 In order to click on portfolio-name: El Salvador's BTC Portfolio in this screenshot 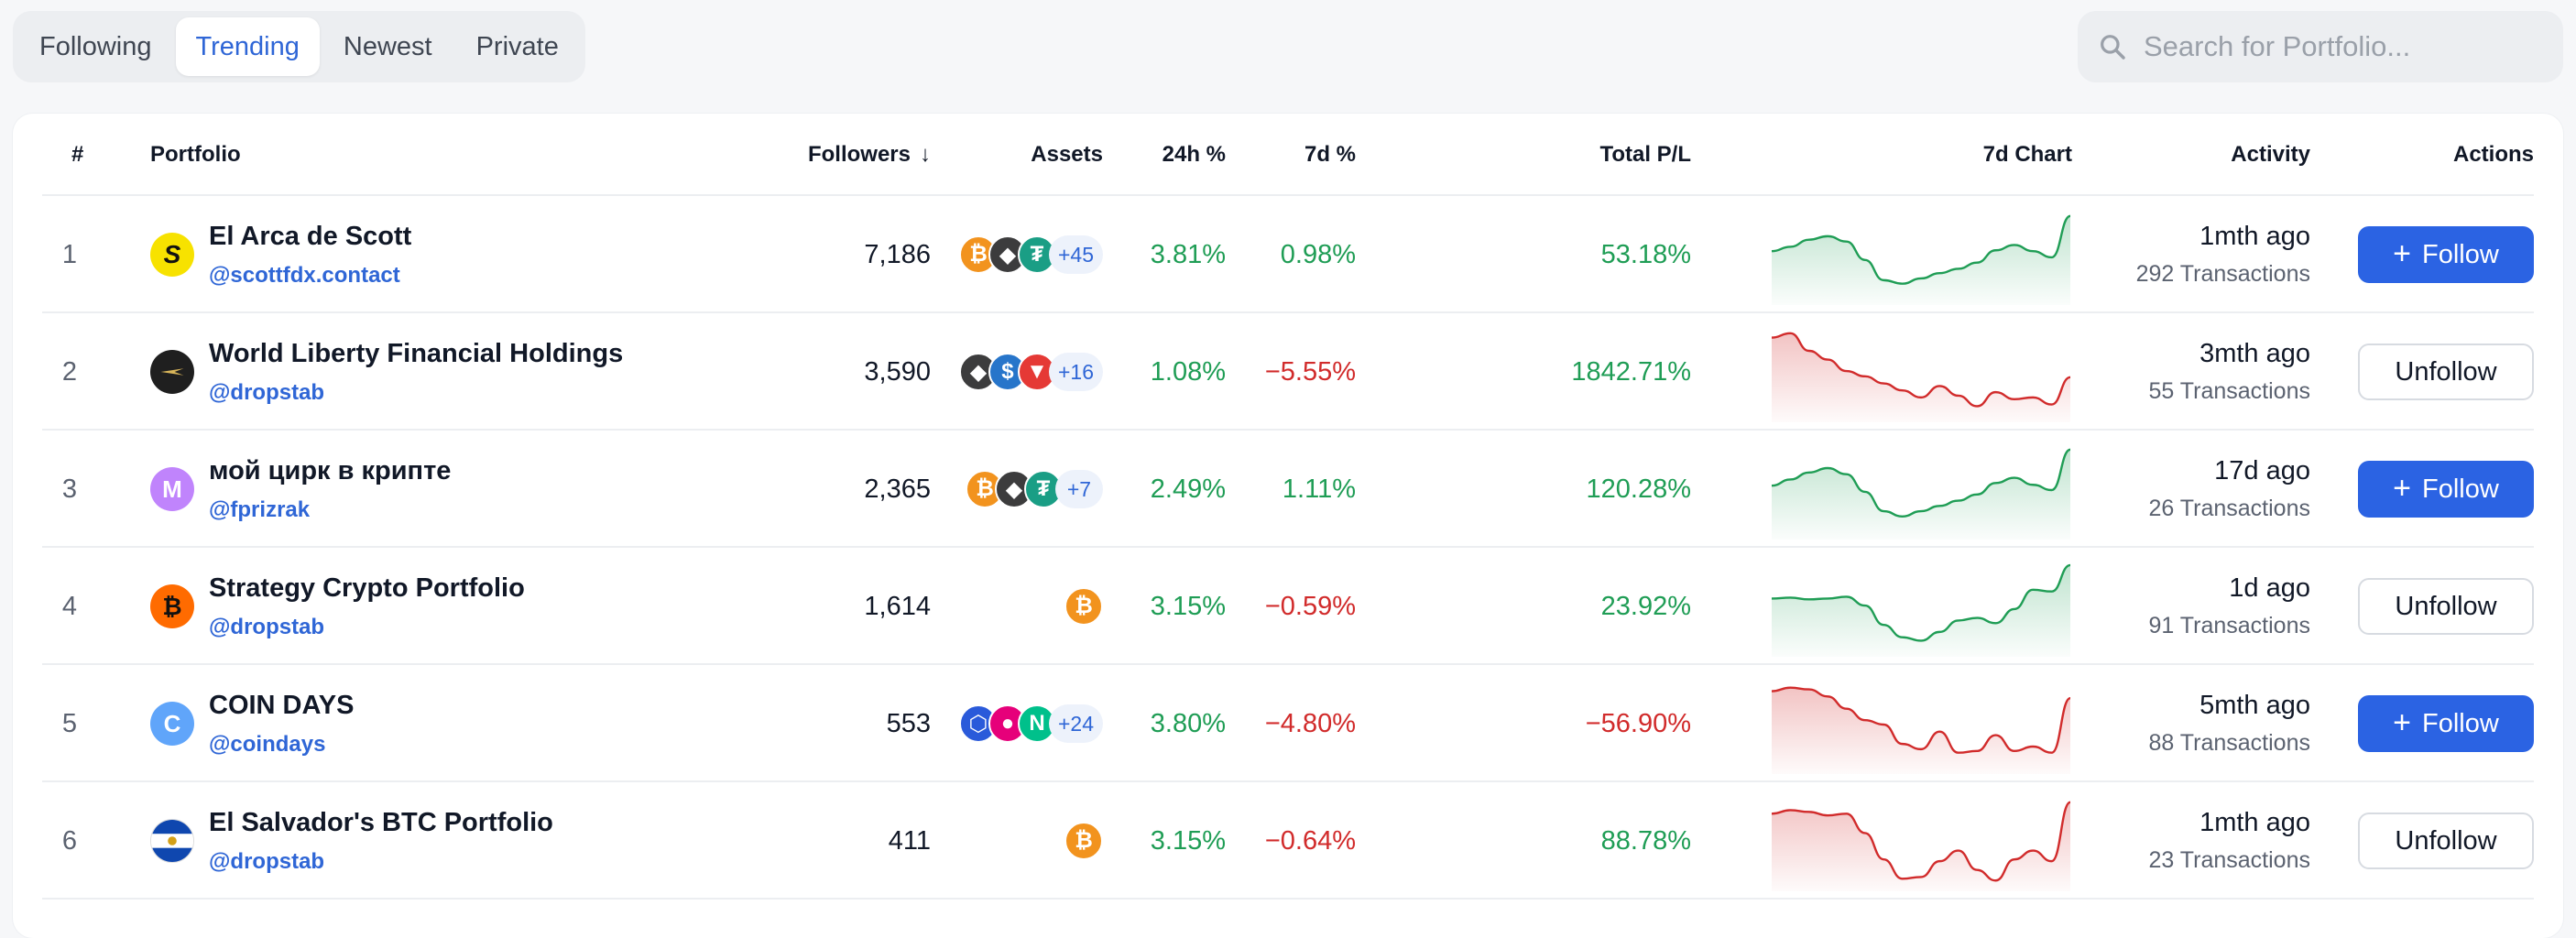, I will do `click(381, 822)`.